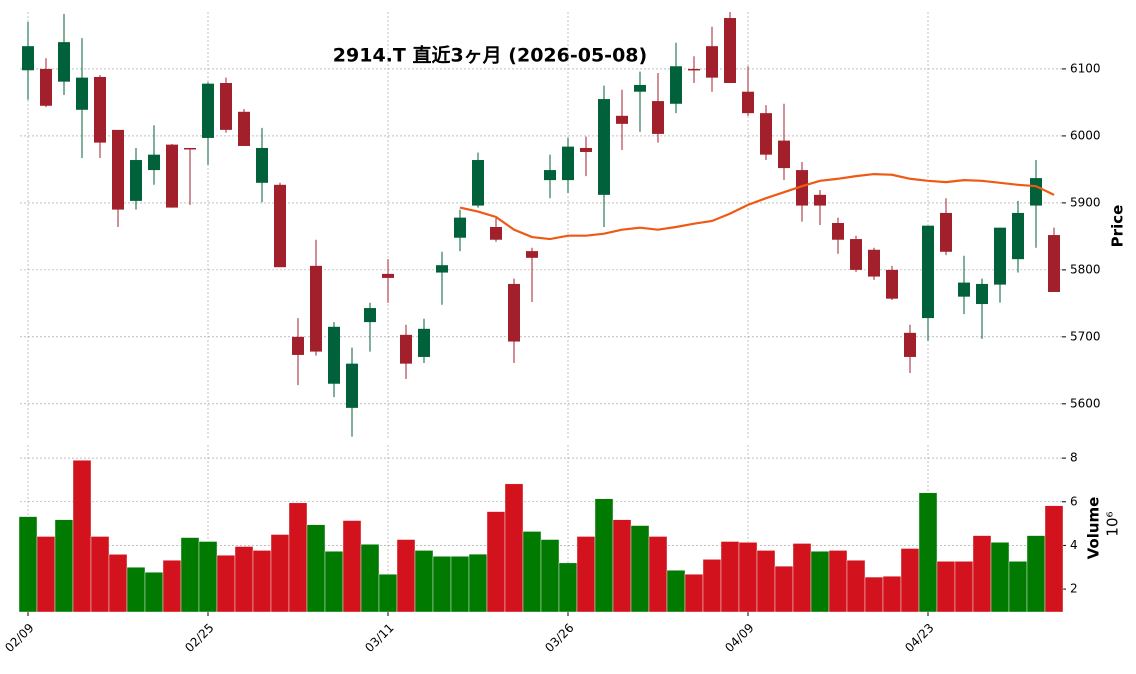 The height and width of the screenshot is (674, 1136). What do you see at coordinates (490, 55) in the screenshot?
I see `chart-title: 2914.T 直近3ヶ月 (2026-05-08)` at bounding box center [490, 55].